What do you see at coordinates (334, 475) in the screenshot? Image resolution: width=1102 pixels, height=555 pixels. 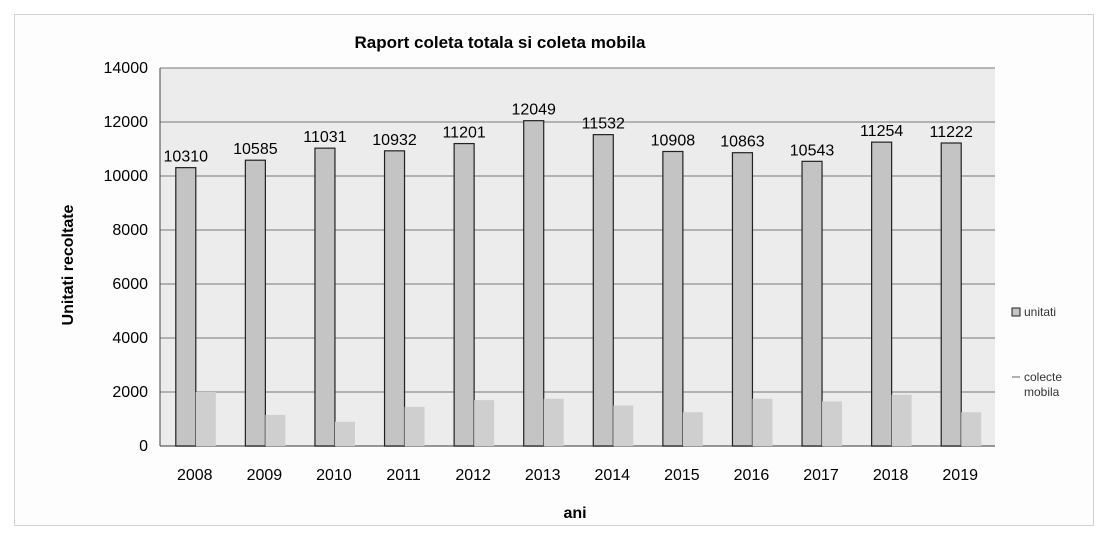 I see `x-tick-label: 2010` at bounding box center [334, 475].